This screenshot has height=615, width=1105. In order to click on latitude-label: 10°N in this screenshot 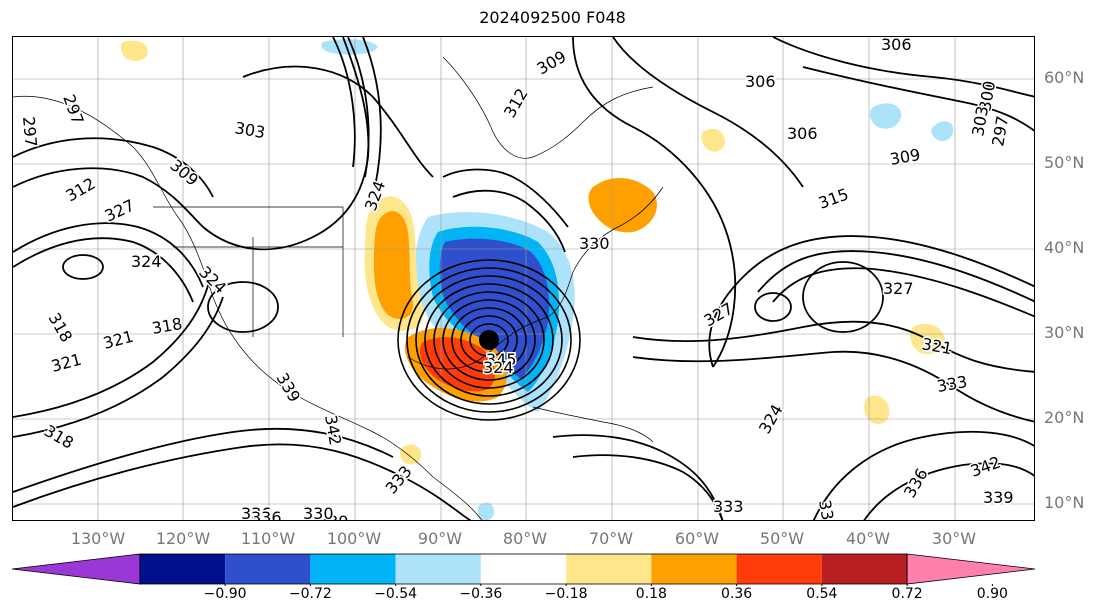, I will do `click(1064, 502)`.